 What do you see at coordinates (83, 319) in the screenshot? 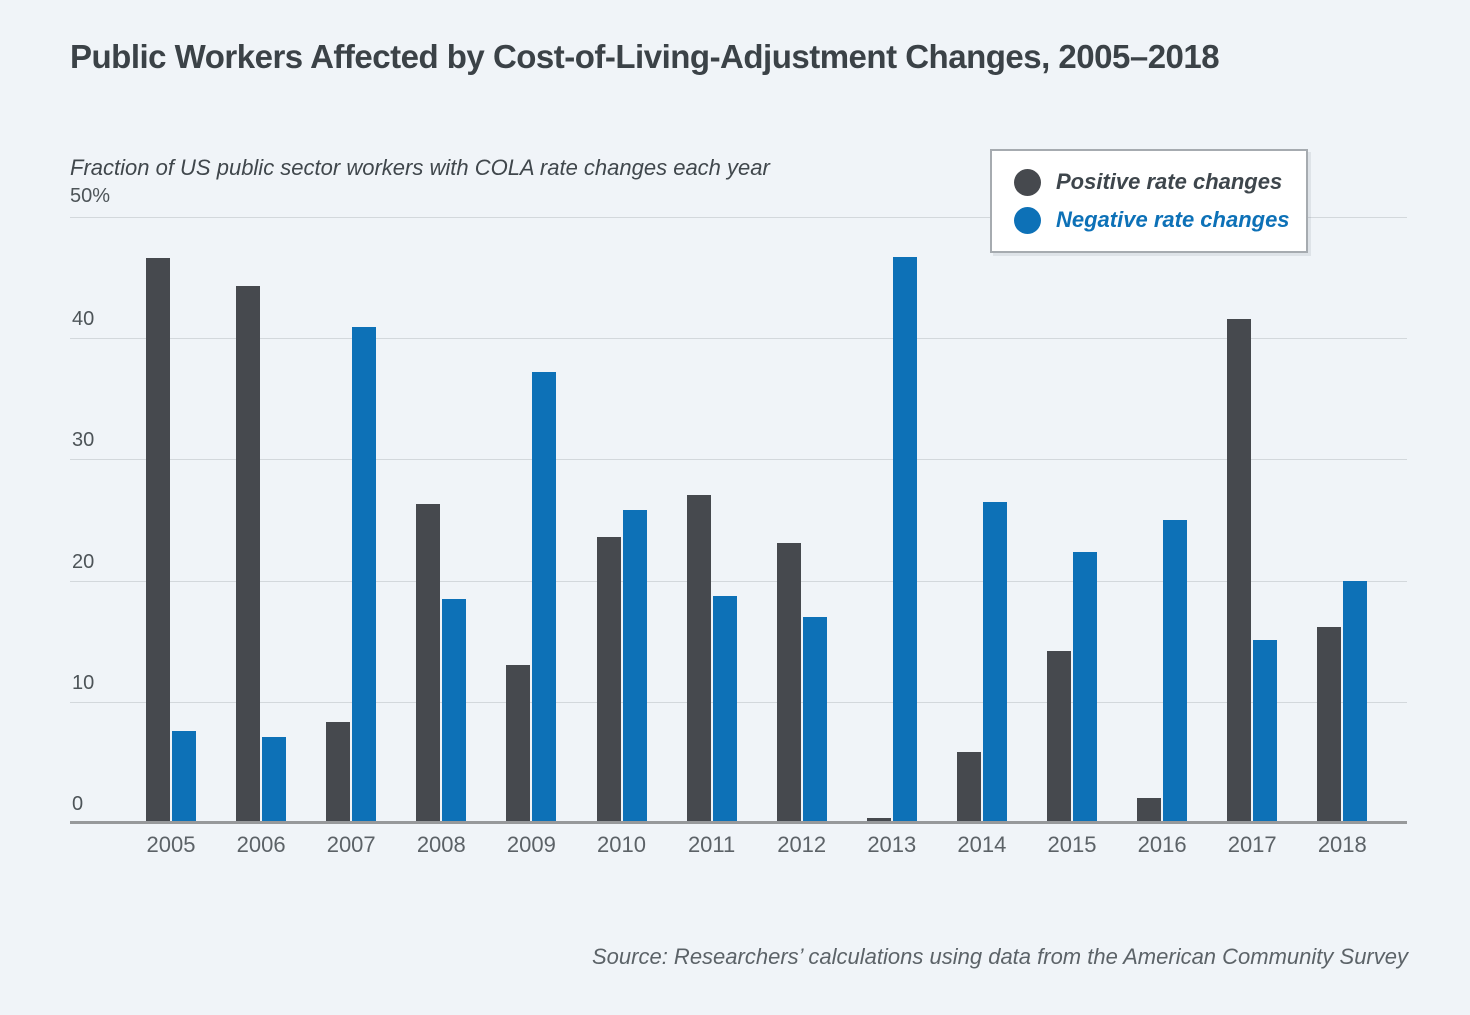
I see `y-axis-label-40: 40` at bounding box center [83, 319].